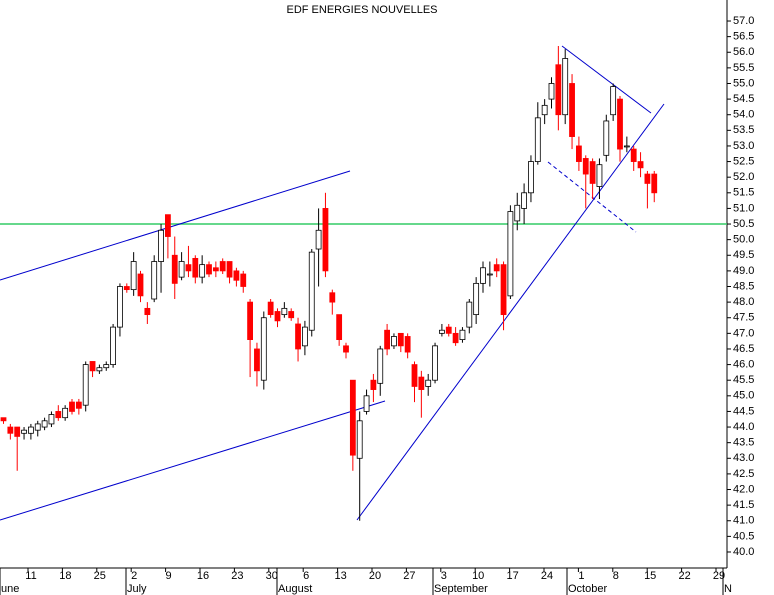  What do you see at coordinates (743, 536) in the screenshot?
I see `y-tick-label: 40.5` at bounding box center [743, 536].